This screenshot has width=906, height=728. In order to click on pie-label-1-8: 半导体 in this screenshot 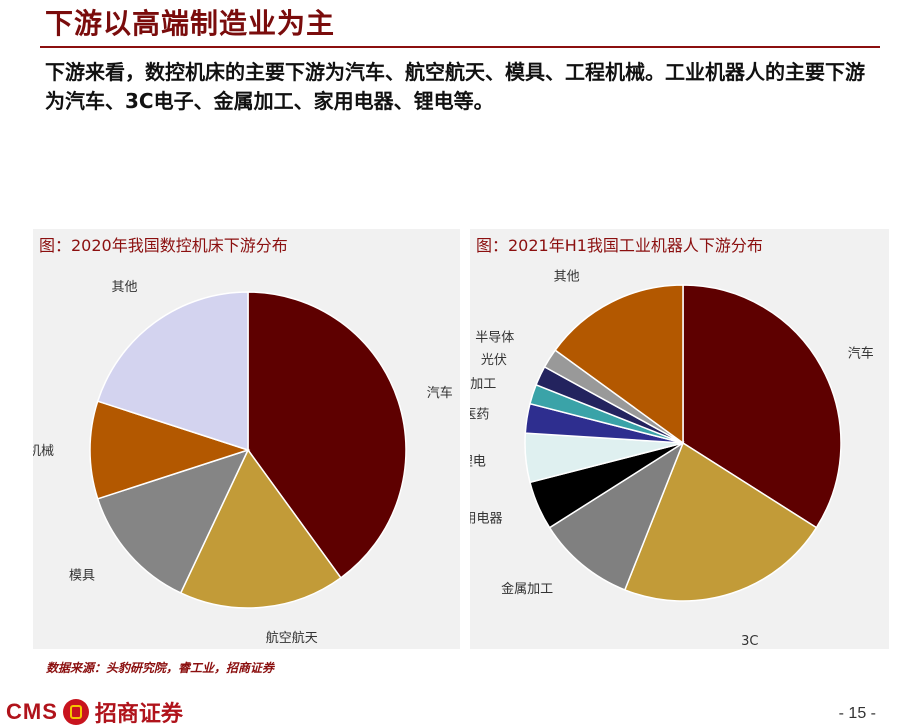, I will do `click(494, 337)`.